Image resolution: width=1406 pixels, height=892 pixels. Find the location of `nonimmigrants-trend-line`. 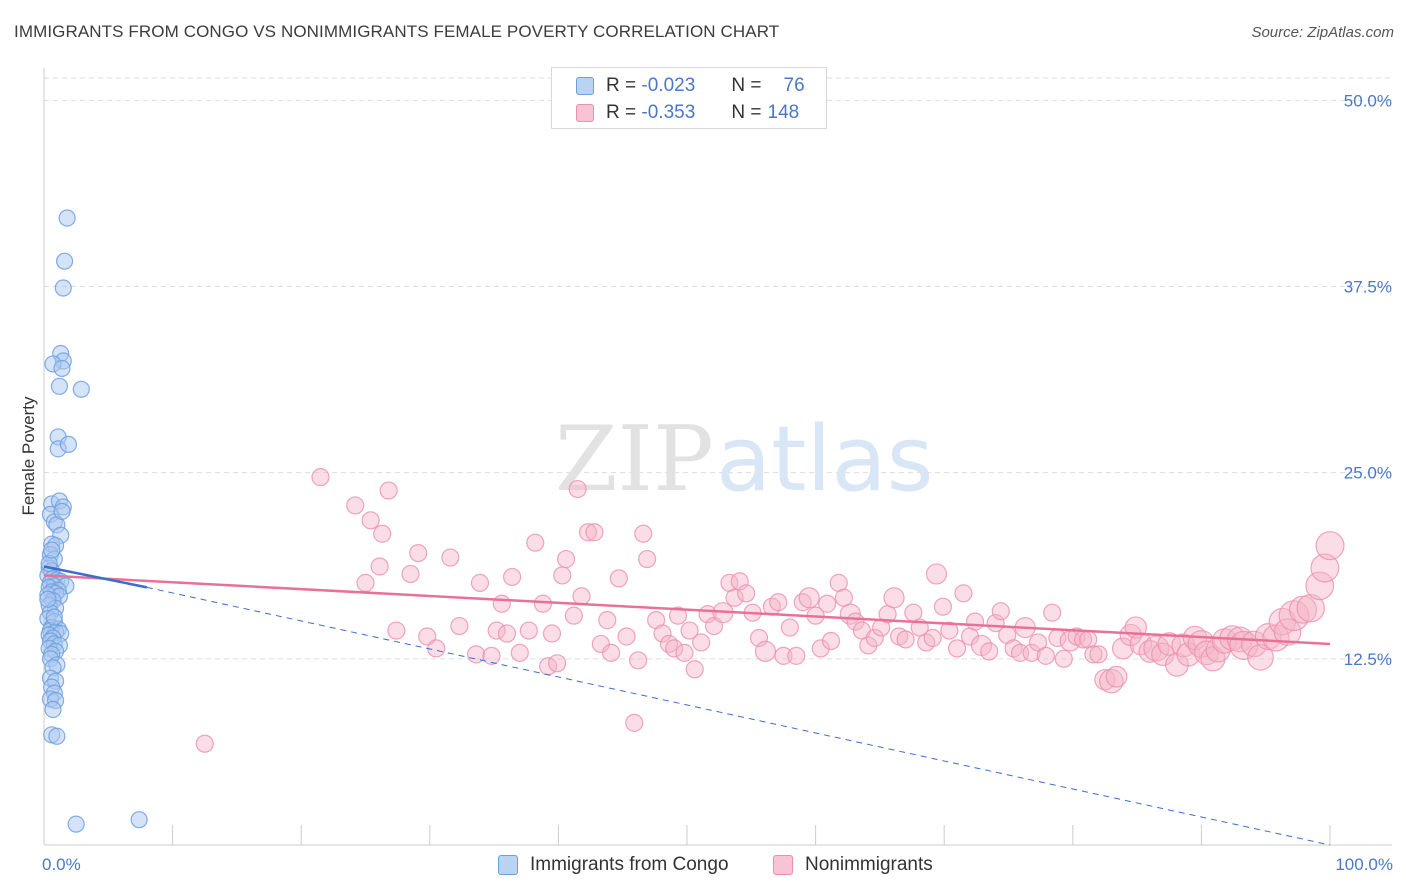

nonimmigrants-trend-line is located at coordinates (687, 610).